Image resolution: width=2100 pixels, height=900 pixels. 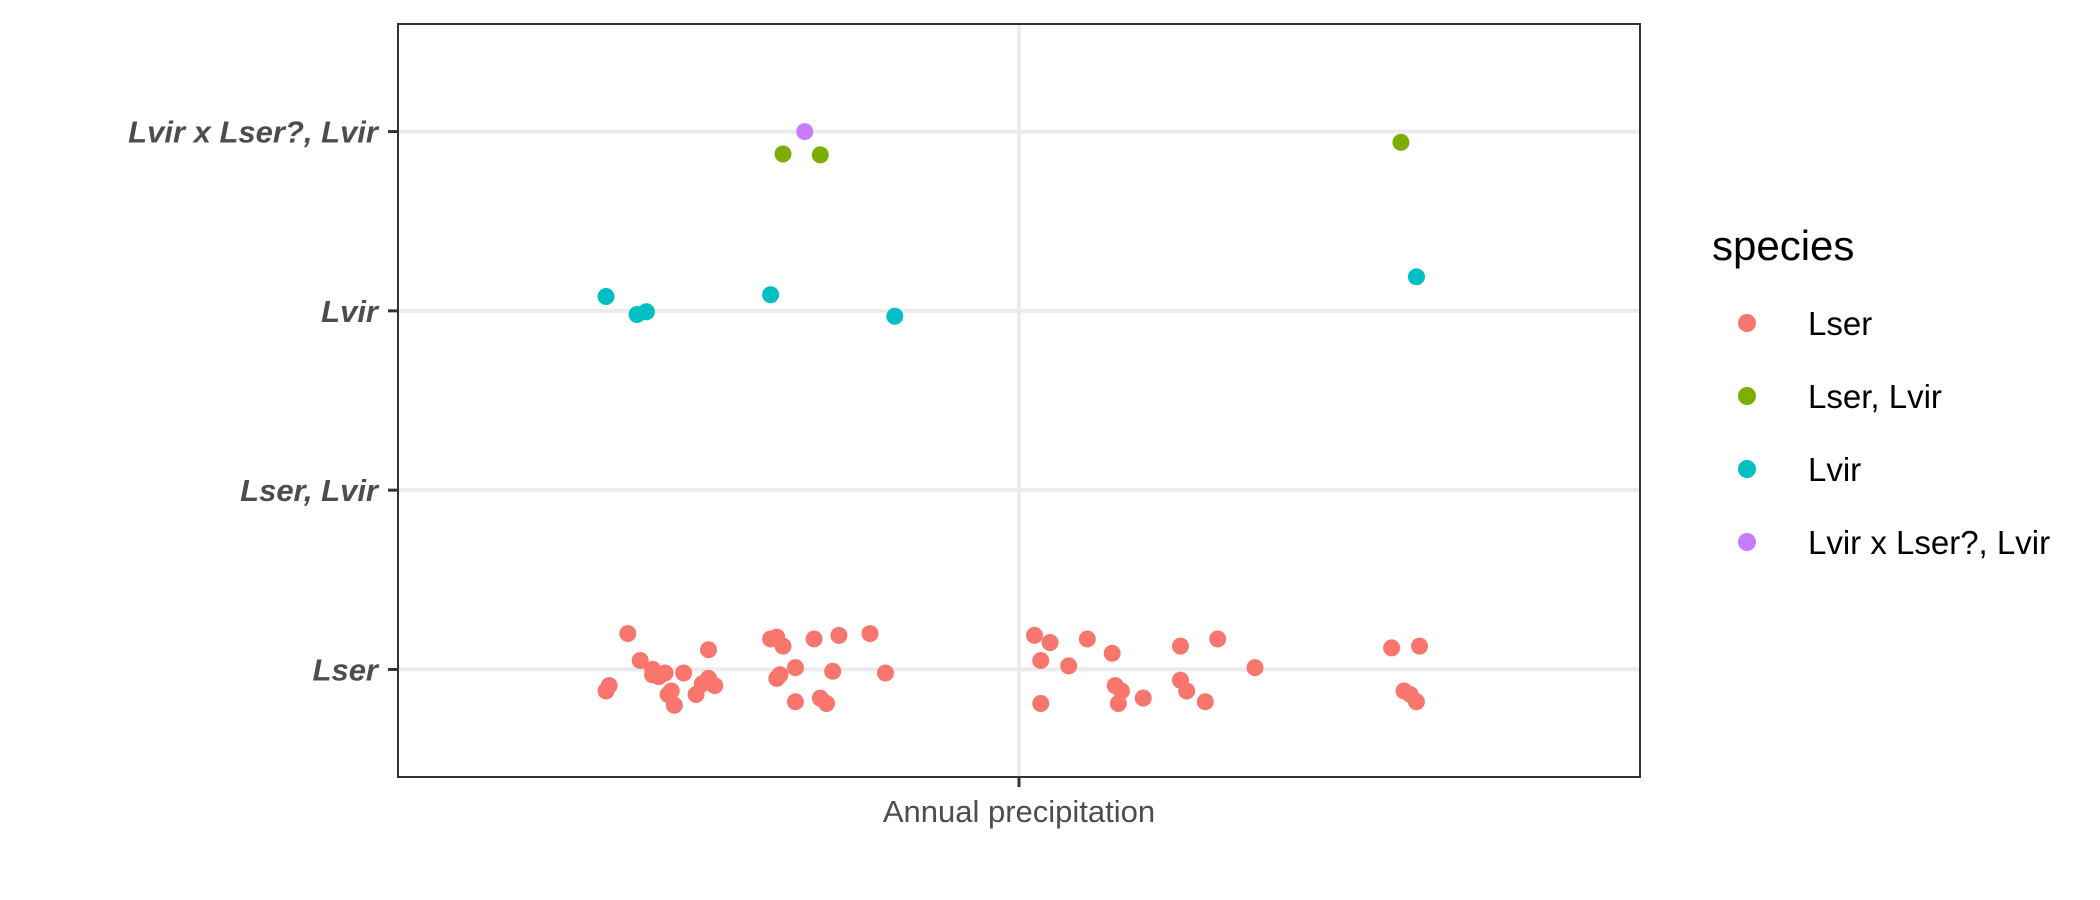 What do you see at coordinates (1019, 811) in the screenshot?
I see `x-tick-label: Annual precipitation` at bounding box center [1019, 811].